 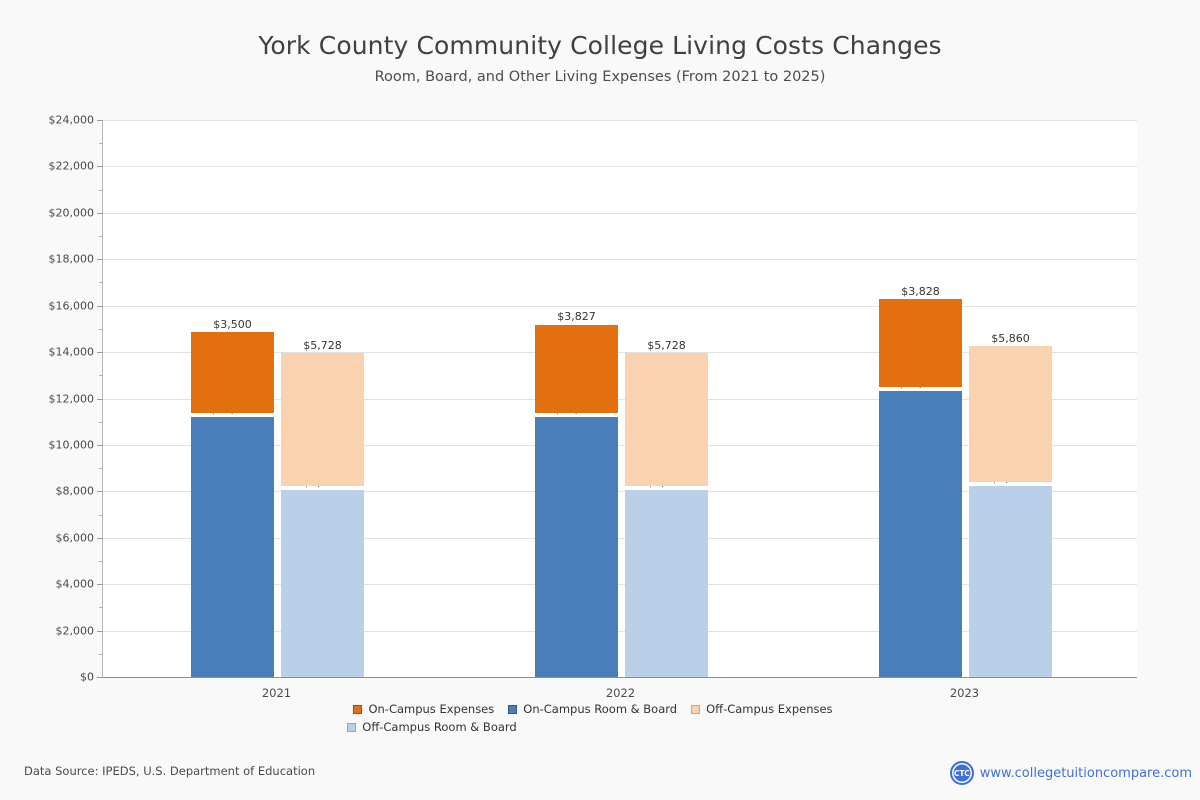 What do you see at coordinates (75, 538) in the screenshot?
I see `y-axis-label: $6,000` at bounding box center [75, 538].